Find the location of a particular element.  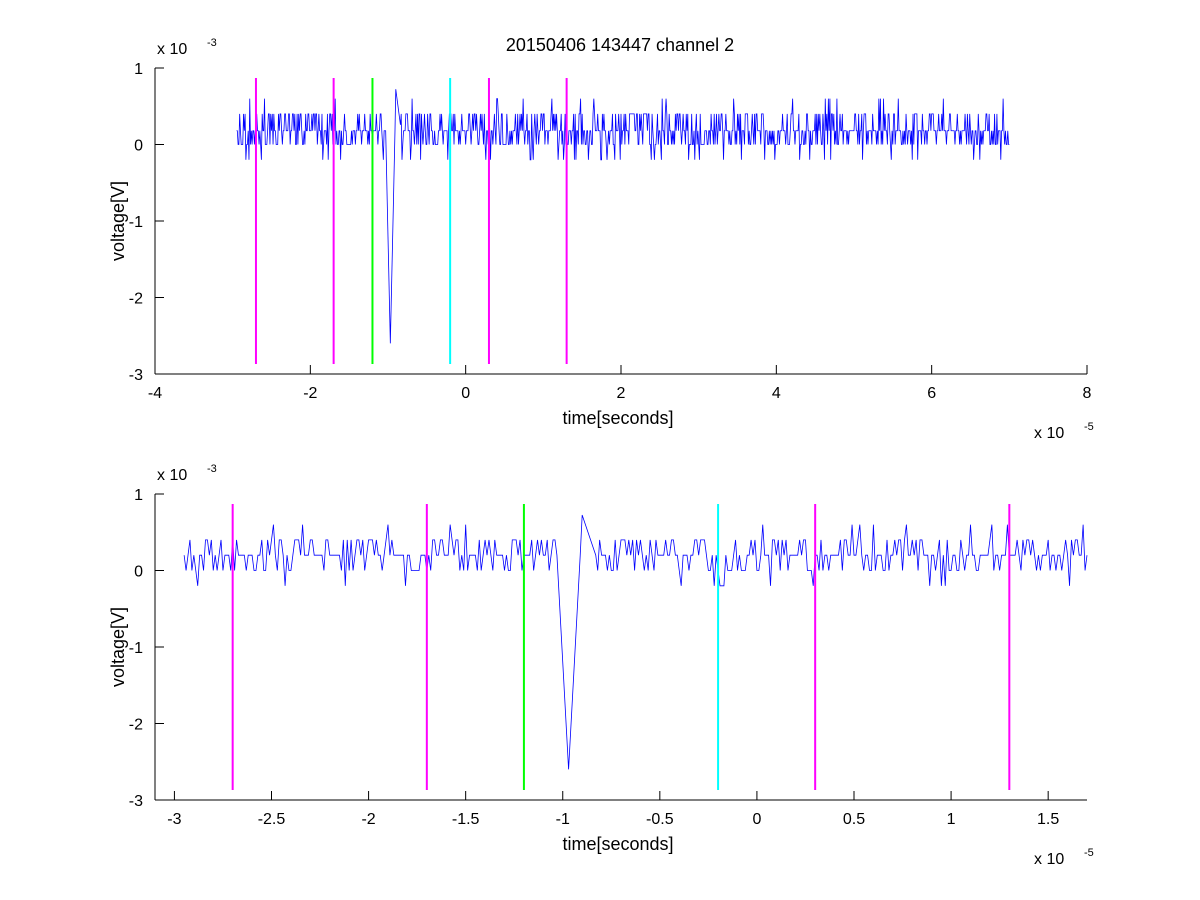

x-tick-label: -3 is located at coordinates (174, 819).